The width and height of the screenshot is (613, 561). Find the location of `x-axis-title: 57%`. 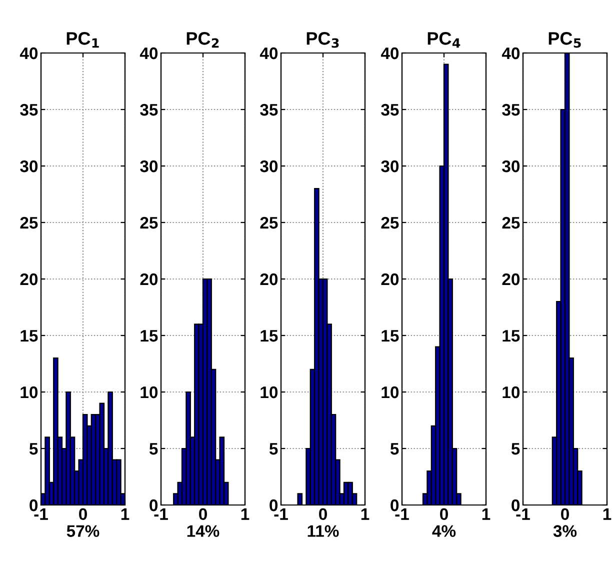

x-axis-title: 57% is located at coordinates (83, 531).